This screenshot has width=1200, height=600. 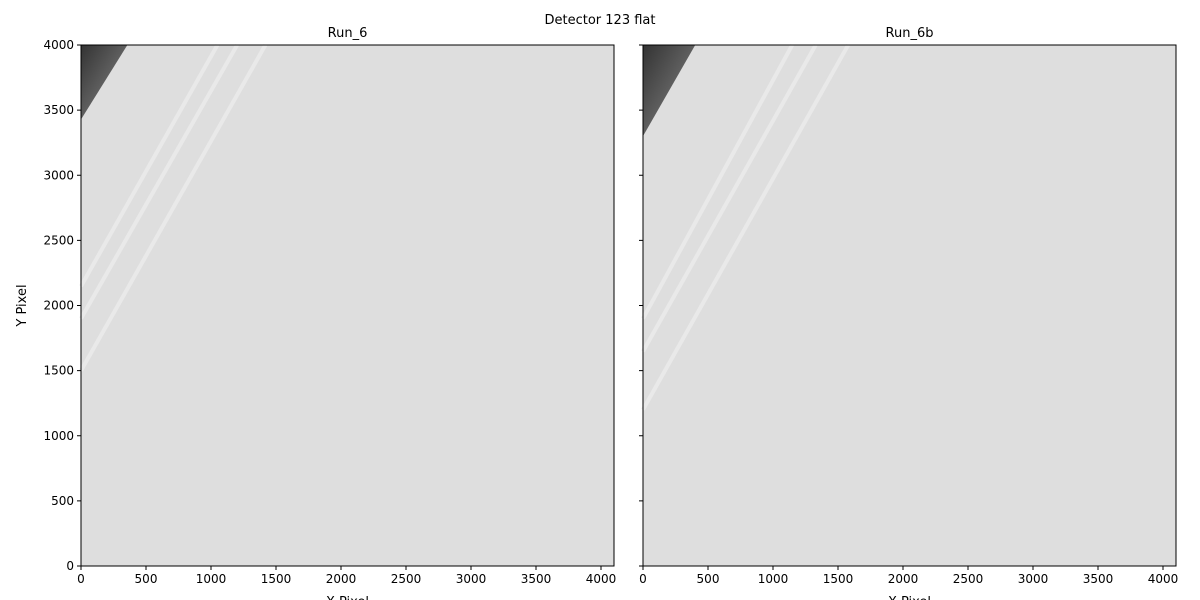 I want to click on y-tick-label: 2000, so click(x=58, y=306).